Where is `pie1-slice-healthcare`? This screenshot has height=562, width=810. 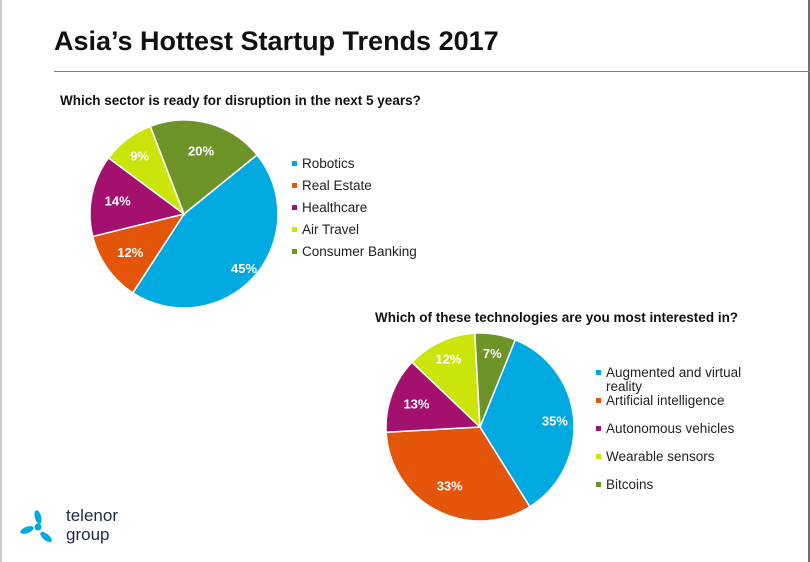 pie1-slice-healthcare is located at coordinates (137, 197).